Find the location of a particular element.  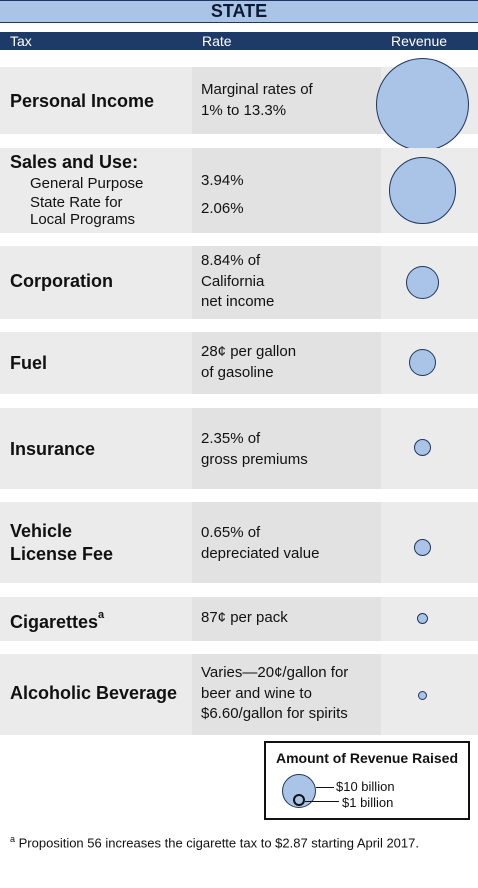

rate-line: gross premiums is located at coordinates (254, 459).